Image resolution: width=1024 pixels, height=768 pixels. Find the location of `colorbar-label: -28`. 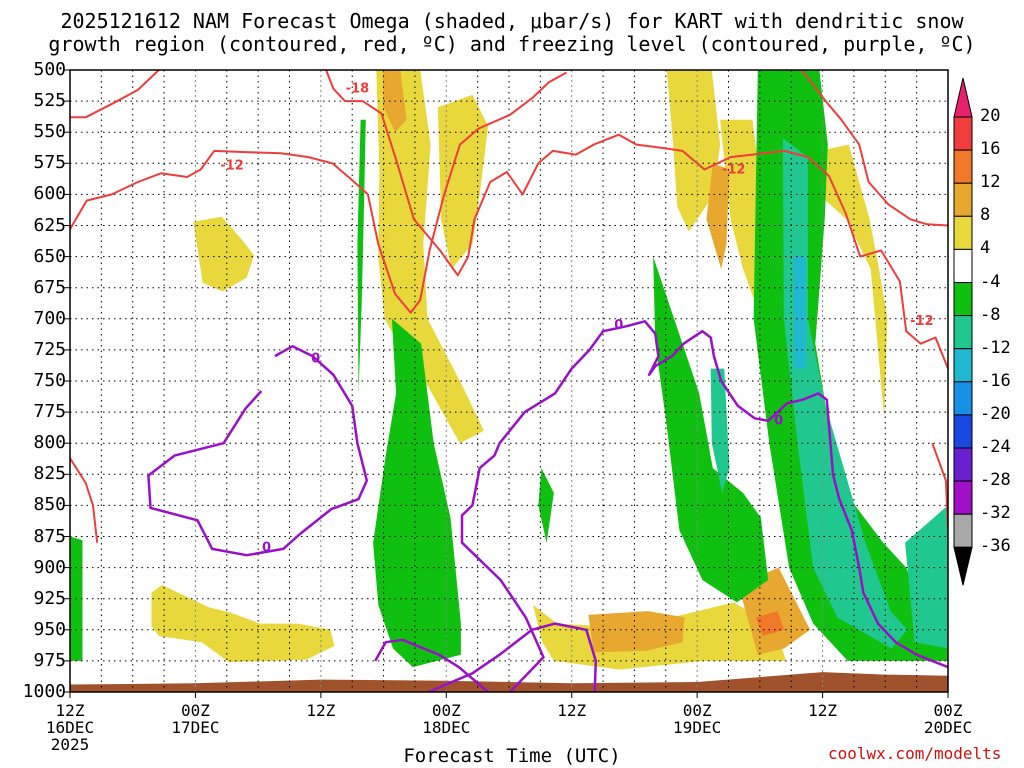

colorbar-label: -28 is located at coordinates (995, 480).